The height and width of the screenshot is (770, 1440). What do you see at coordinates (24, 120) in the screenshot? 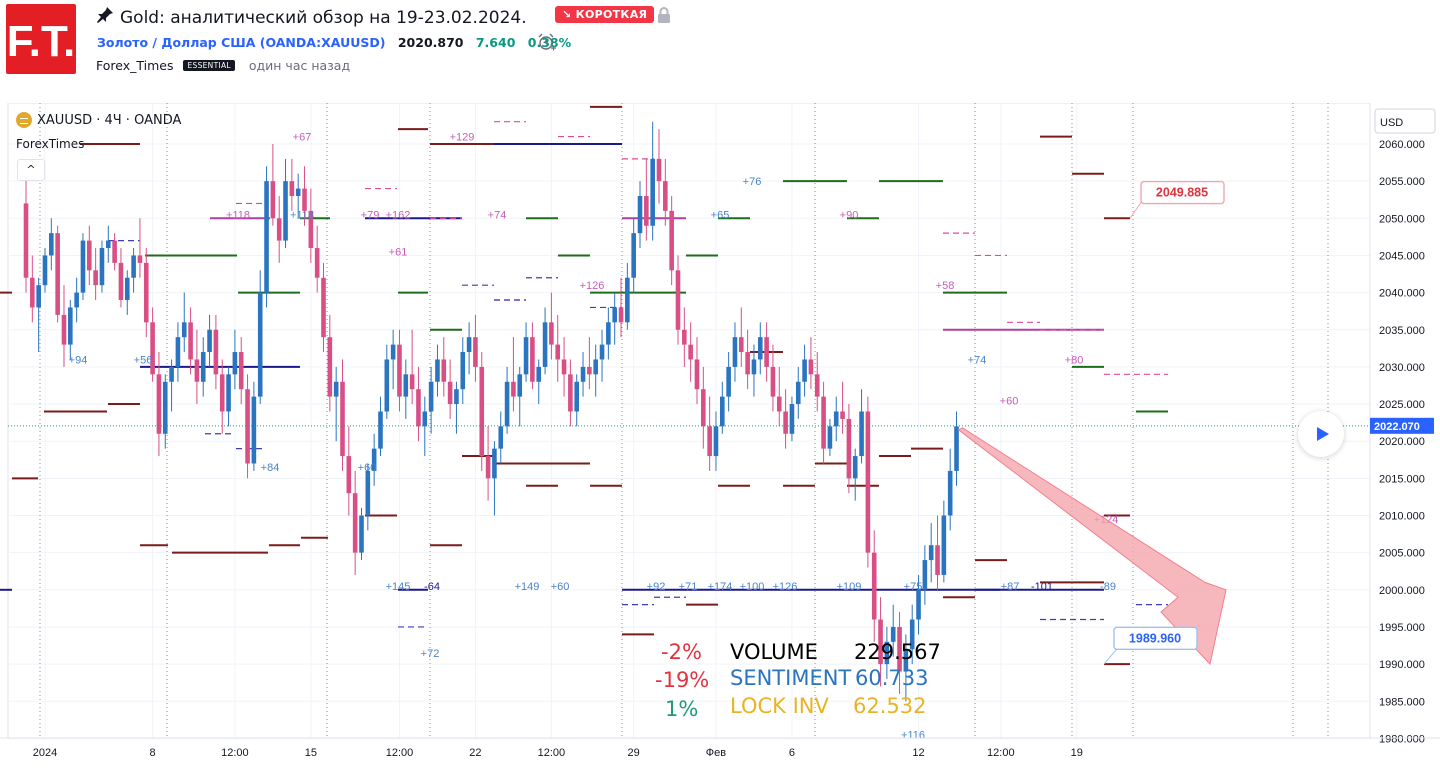
I see `gold-coin-icon` at bounding box center [24, 120].